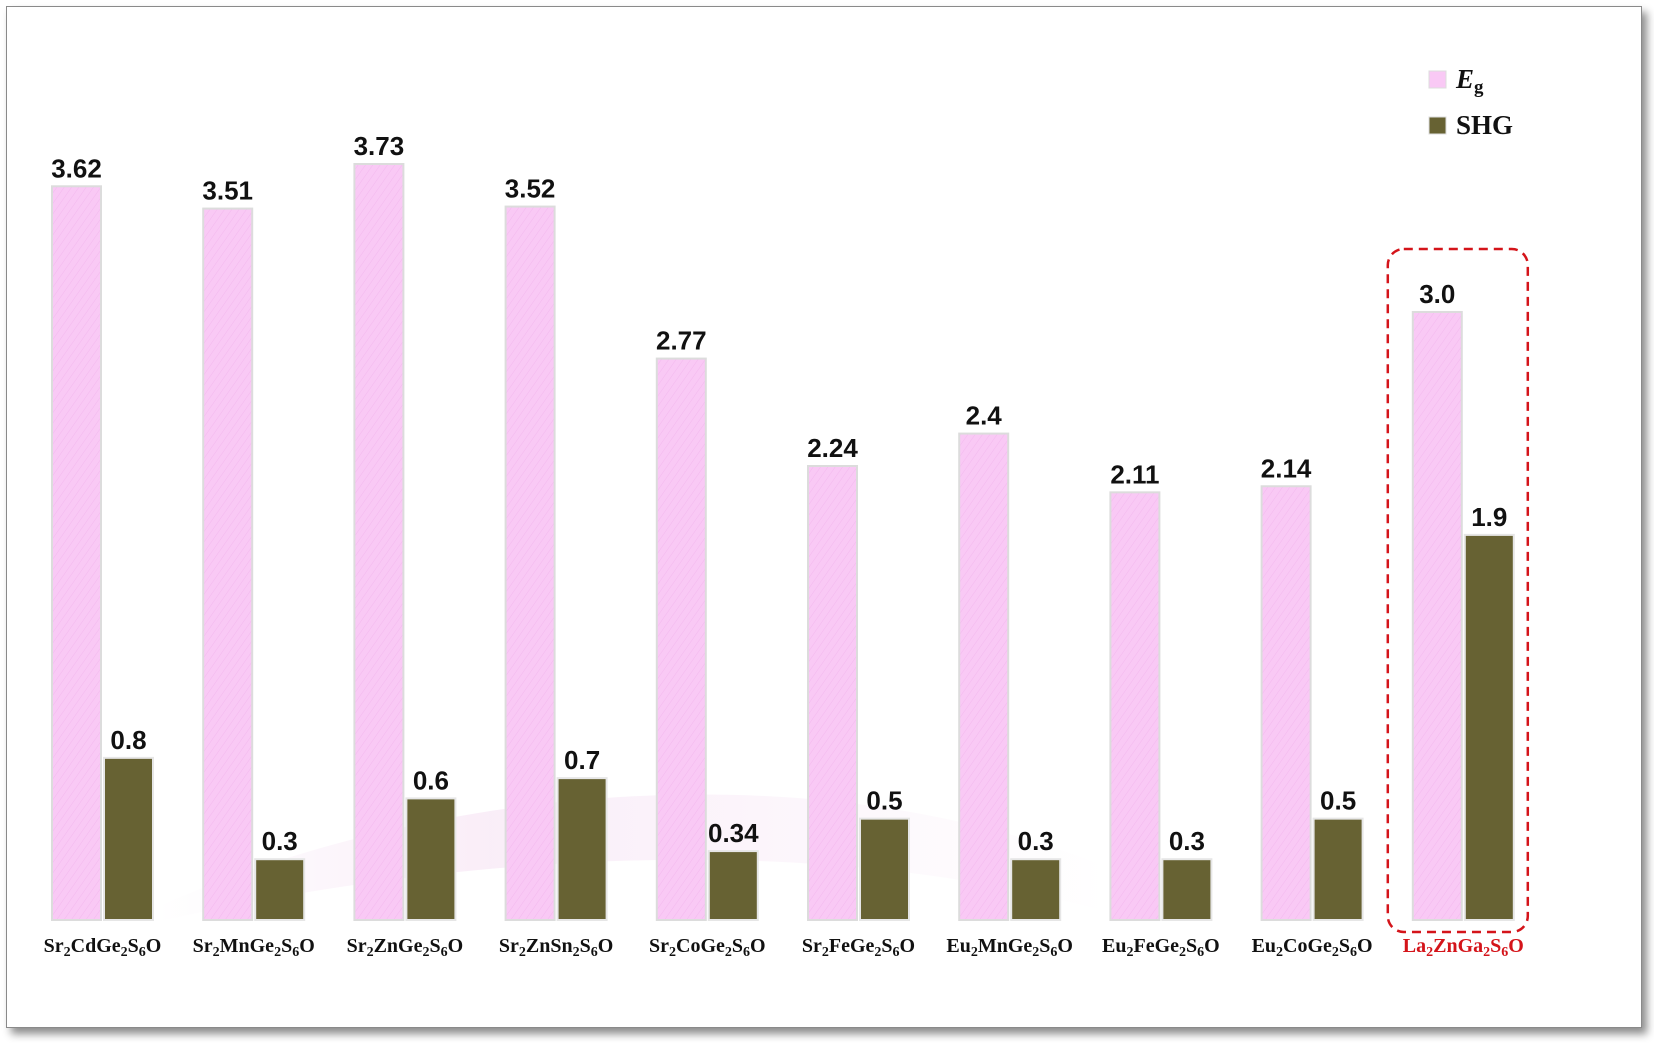 Image resolution: width=1654 pixels, height=1043 pixels. I want to click on category-label-la2znga2s6o: La2ZnGa2S6O, so click(1463, 947).